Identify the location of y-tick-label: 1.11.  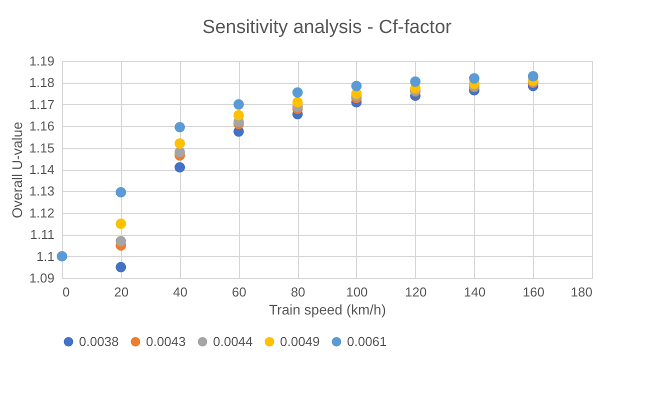
(42, 234).